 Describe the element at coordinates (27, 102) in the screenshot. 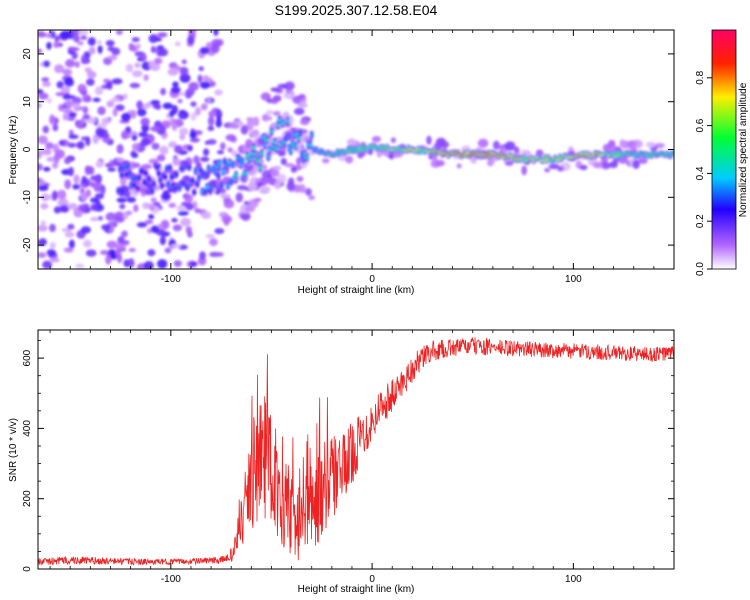

I see `y-tick-label: 10` at that location.